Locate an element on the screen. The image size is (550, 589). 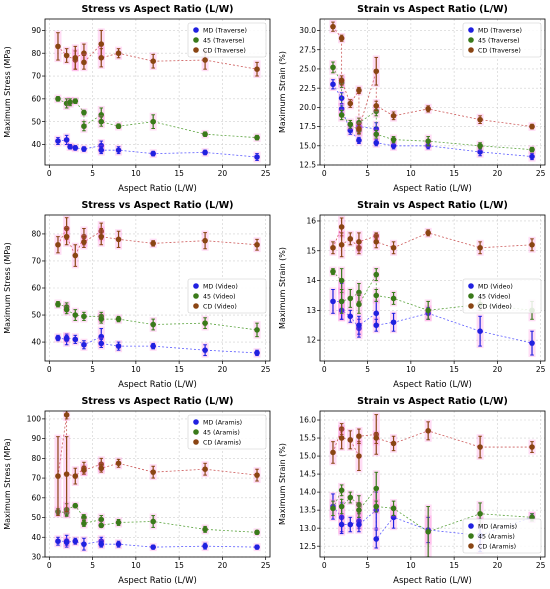
legend: MD (Video) 45 (Video) CD (Video) is located at coordinates (502, 296).